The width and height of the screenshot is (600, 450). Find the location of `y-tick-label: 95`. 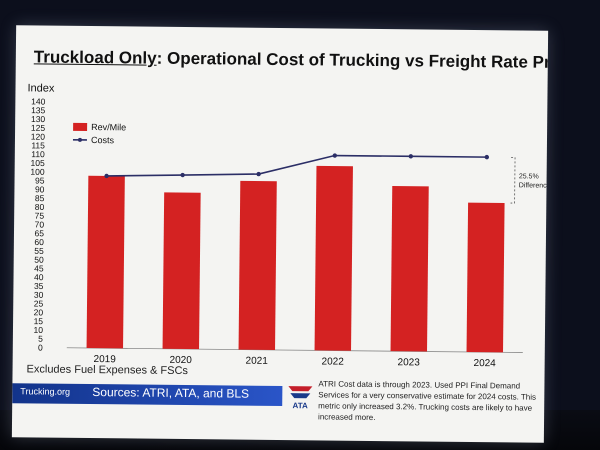

y-tick-label: 95 is located at coordinates (40, 181).